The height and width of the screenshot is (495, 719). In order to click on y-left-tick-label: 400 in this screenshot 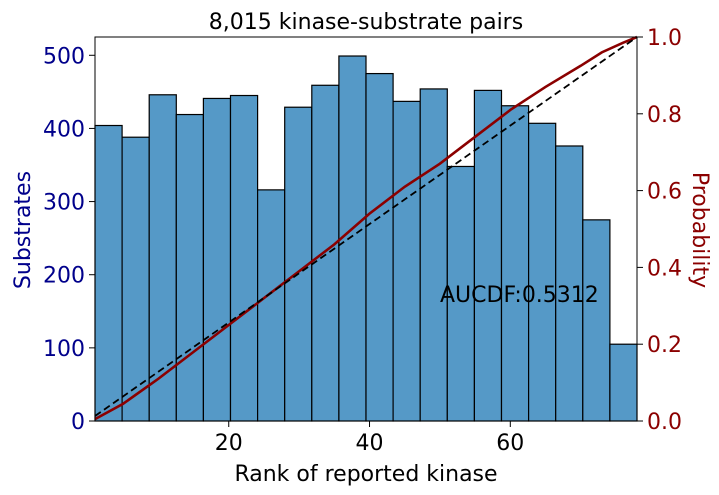, I will do `click(64, 129)`.